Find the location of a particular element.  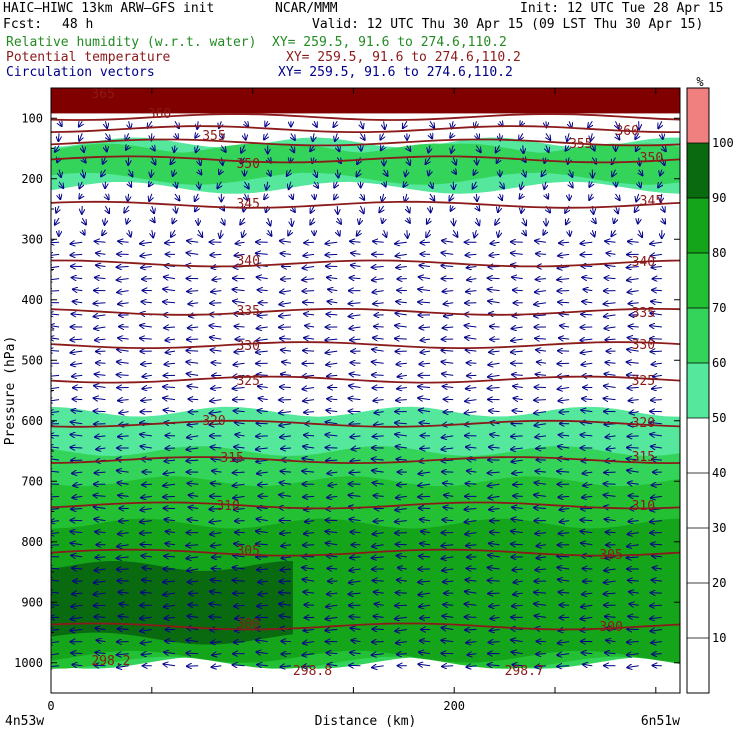

model-title: HAIC–HIWC 13km ARW–GFS init is located at coordinates (109, 8).